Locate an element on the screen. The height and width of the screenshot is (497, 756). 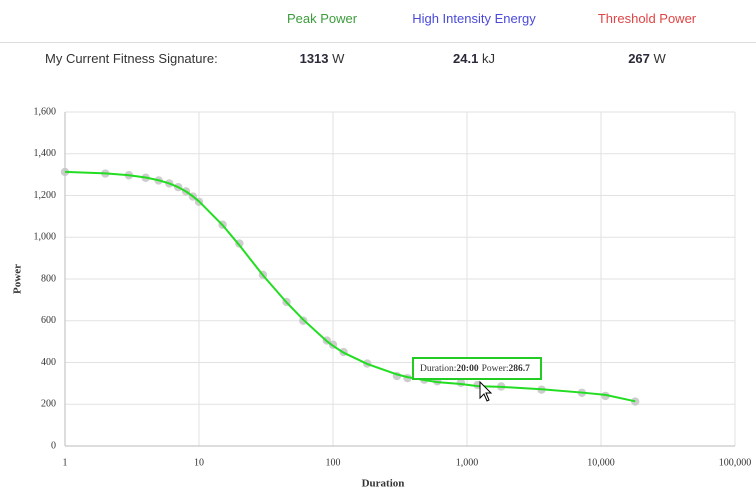
tooltip-text: Duration:20:00 Power:286.7 is located at coordinates (475, 369).